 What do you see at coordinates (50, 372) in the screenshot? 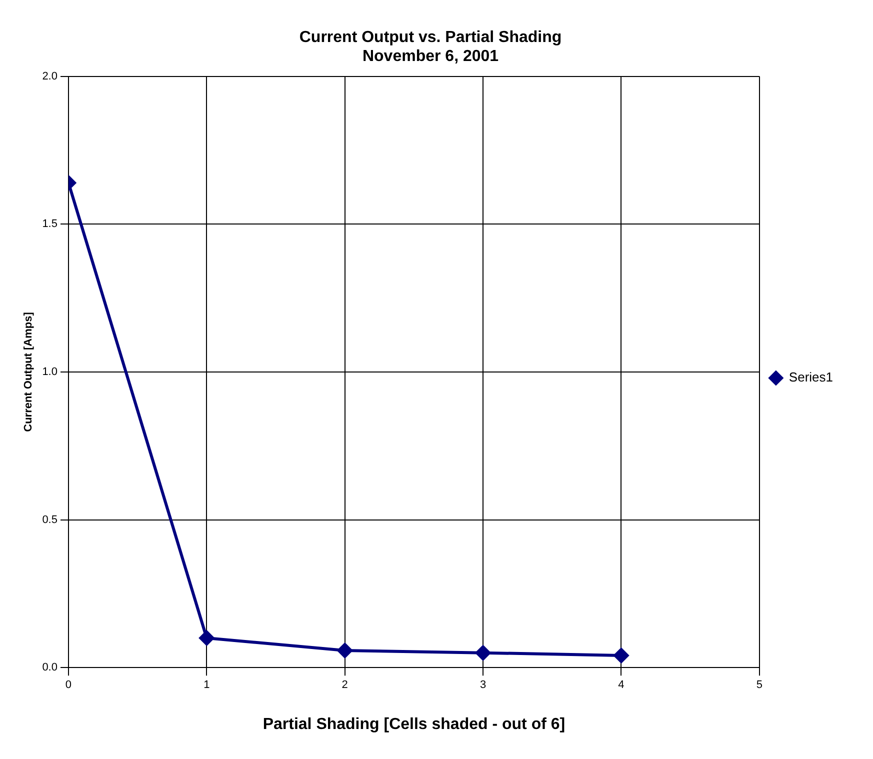
I see `y-tick-label: 1.0` at bounding box center [50, 372].